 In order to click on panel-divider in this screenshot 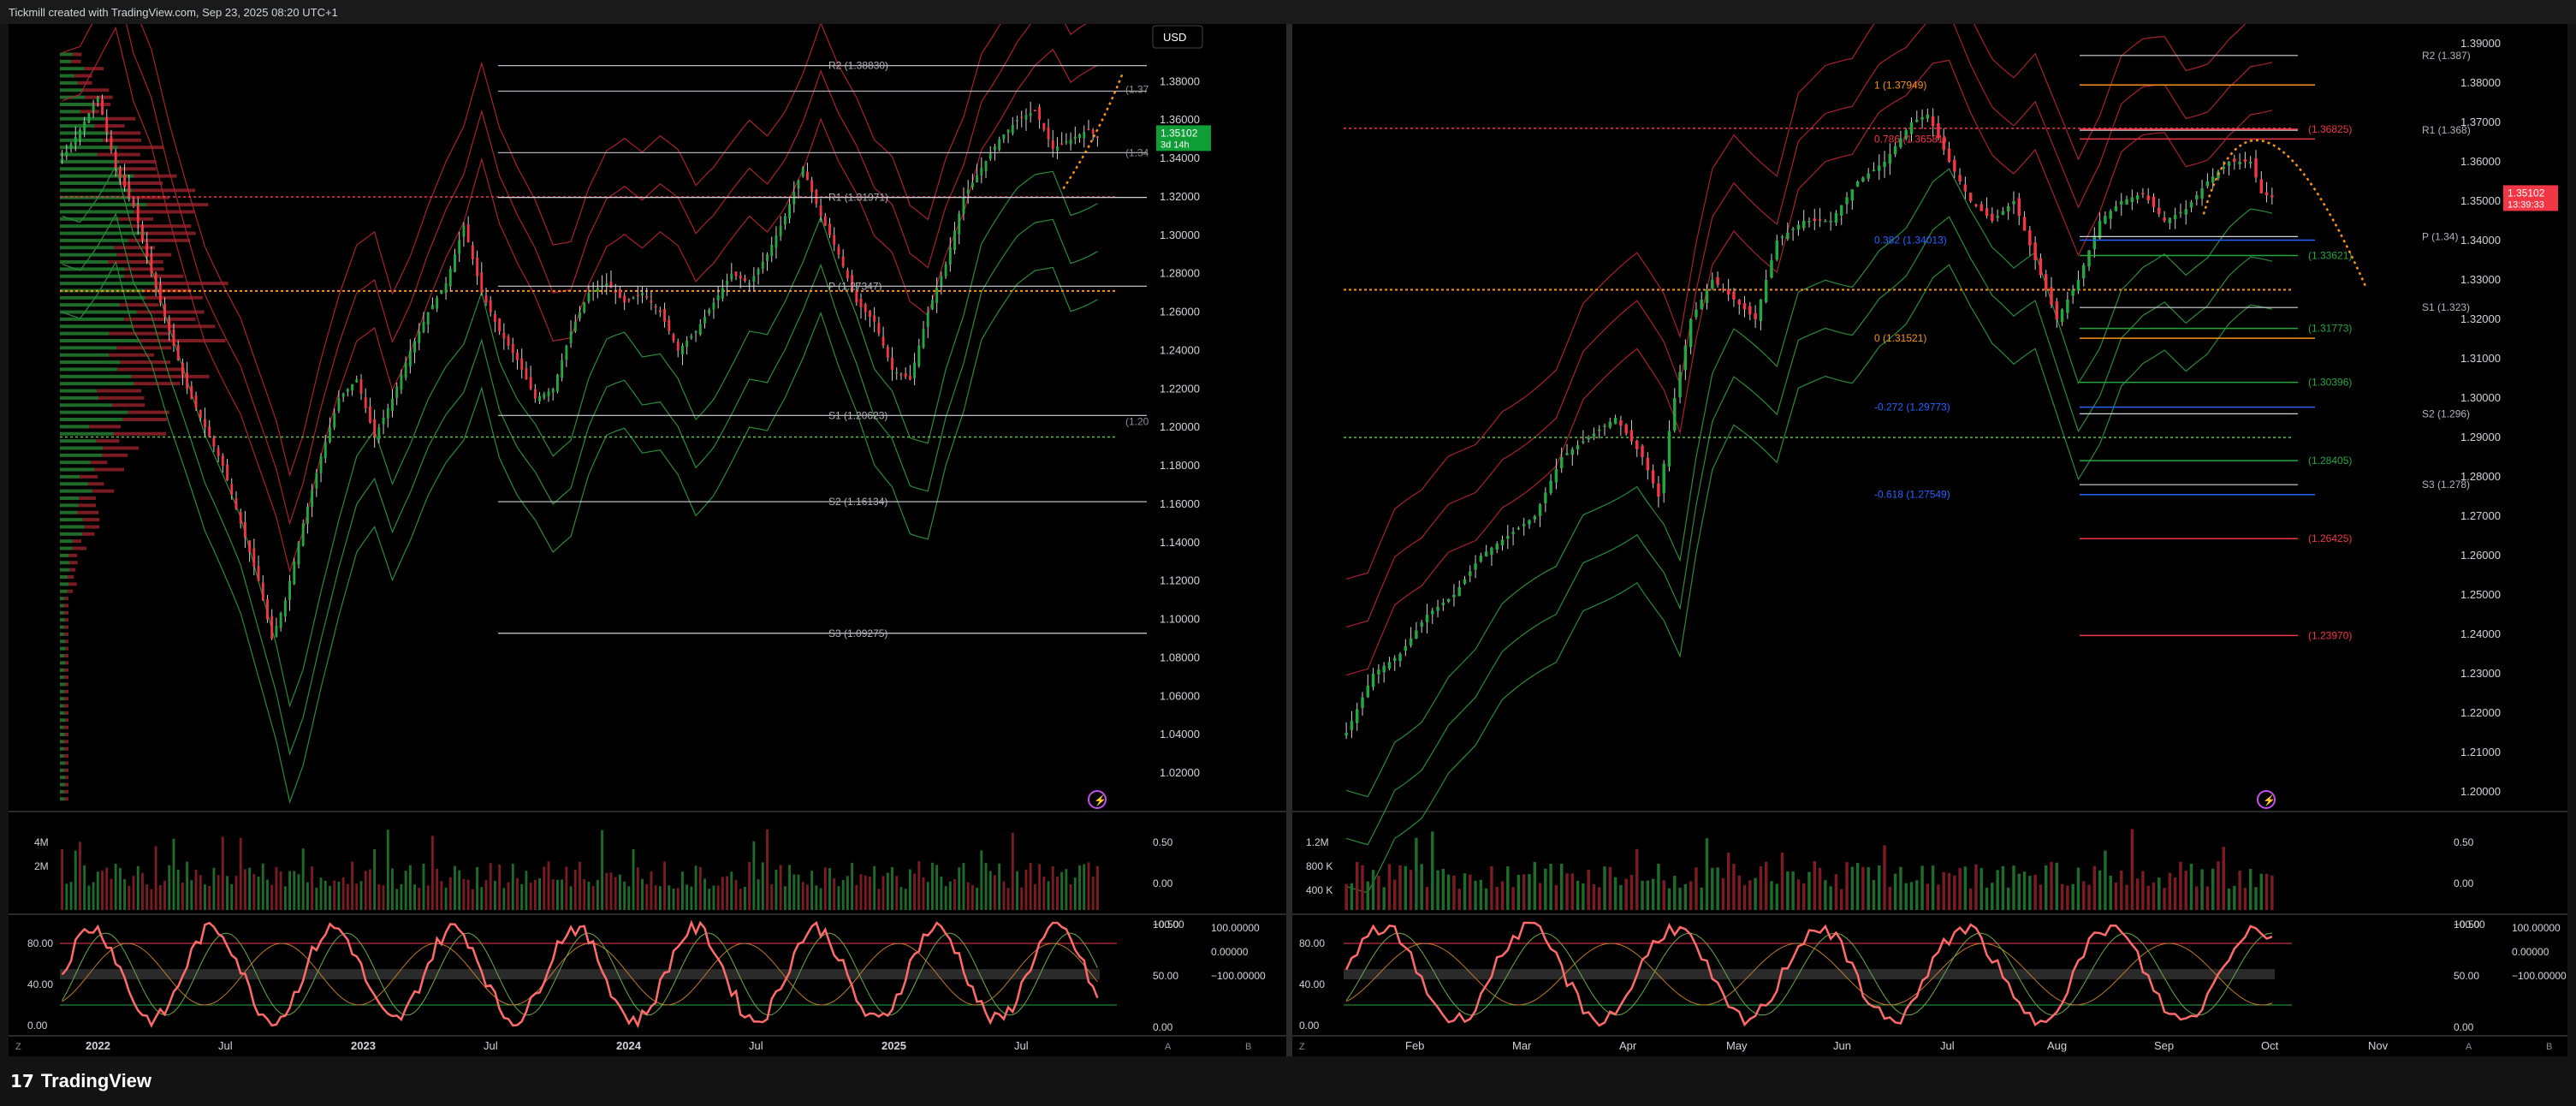, I will do `click(1289, 540)`.